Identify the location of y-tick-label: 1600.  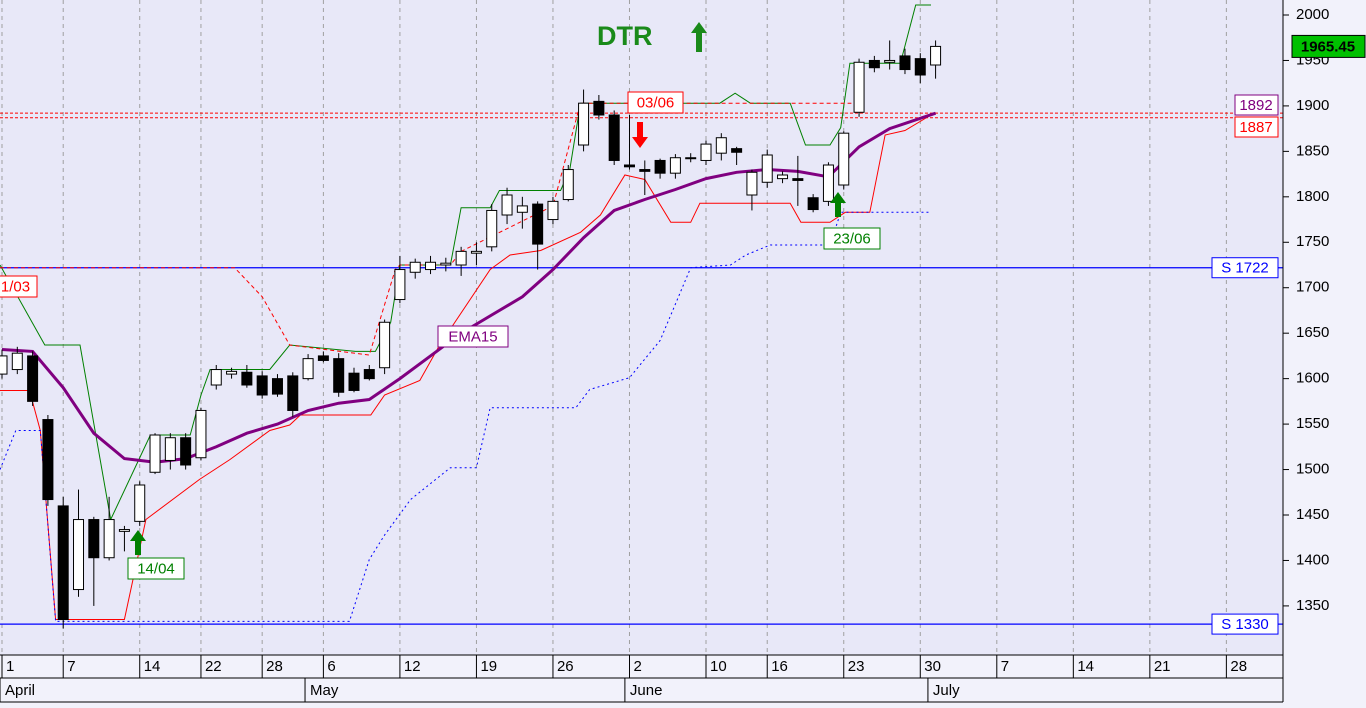
(1312, 378).